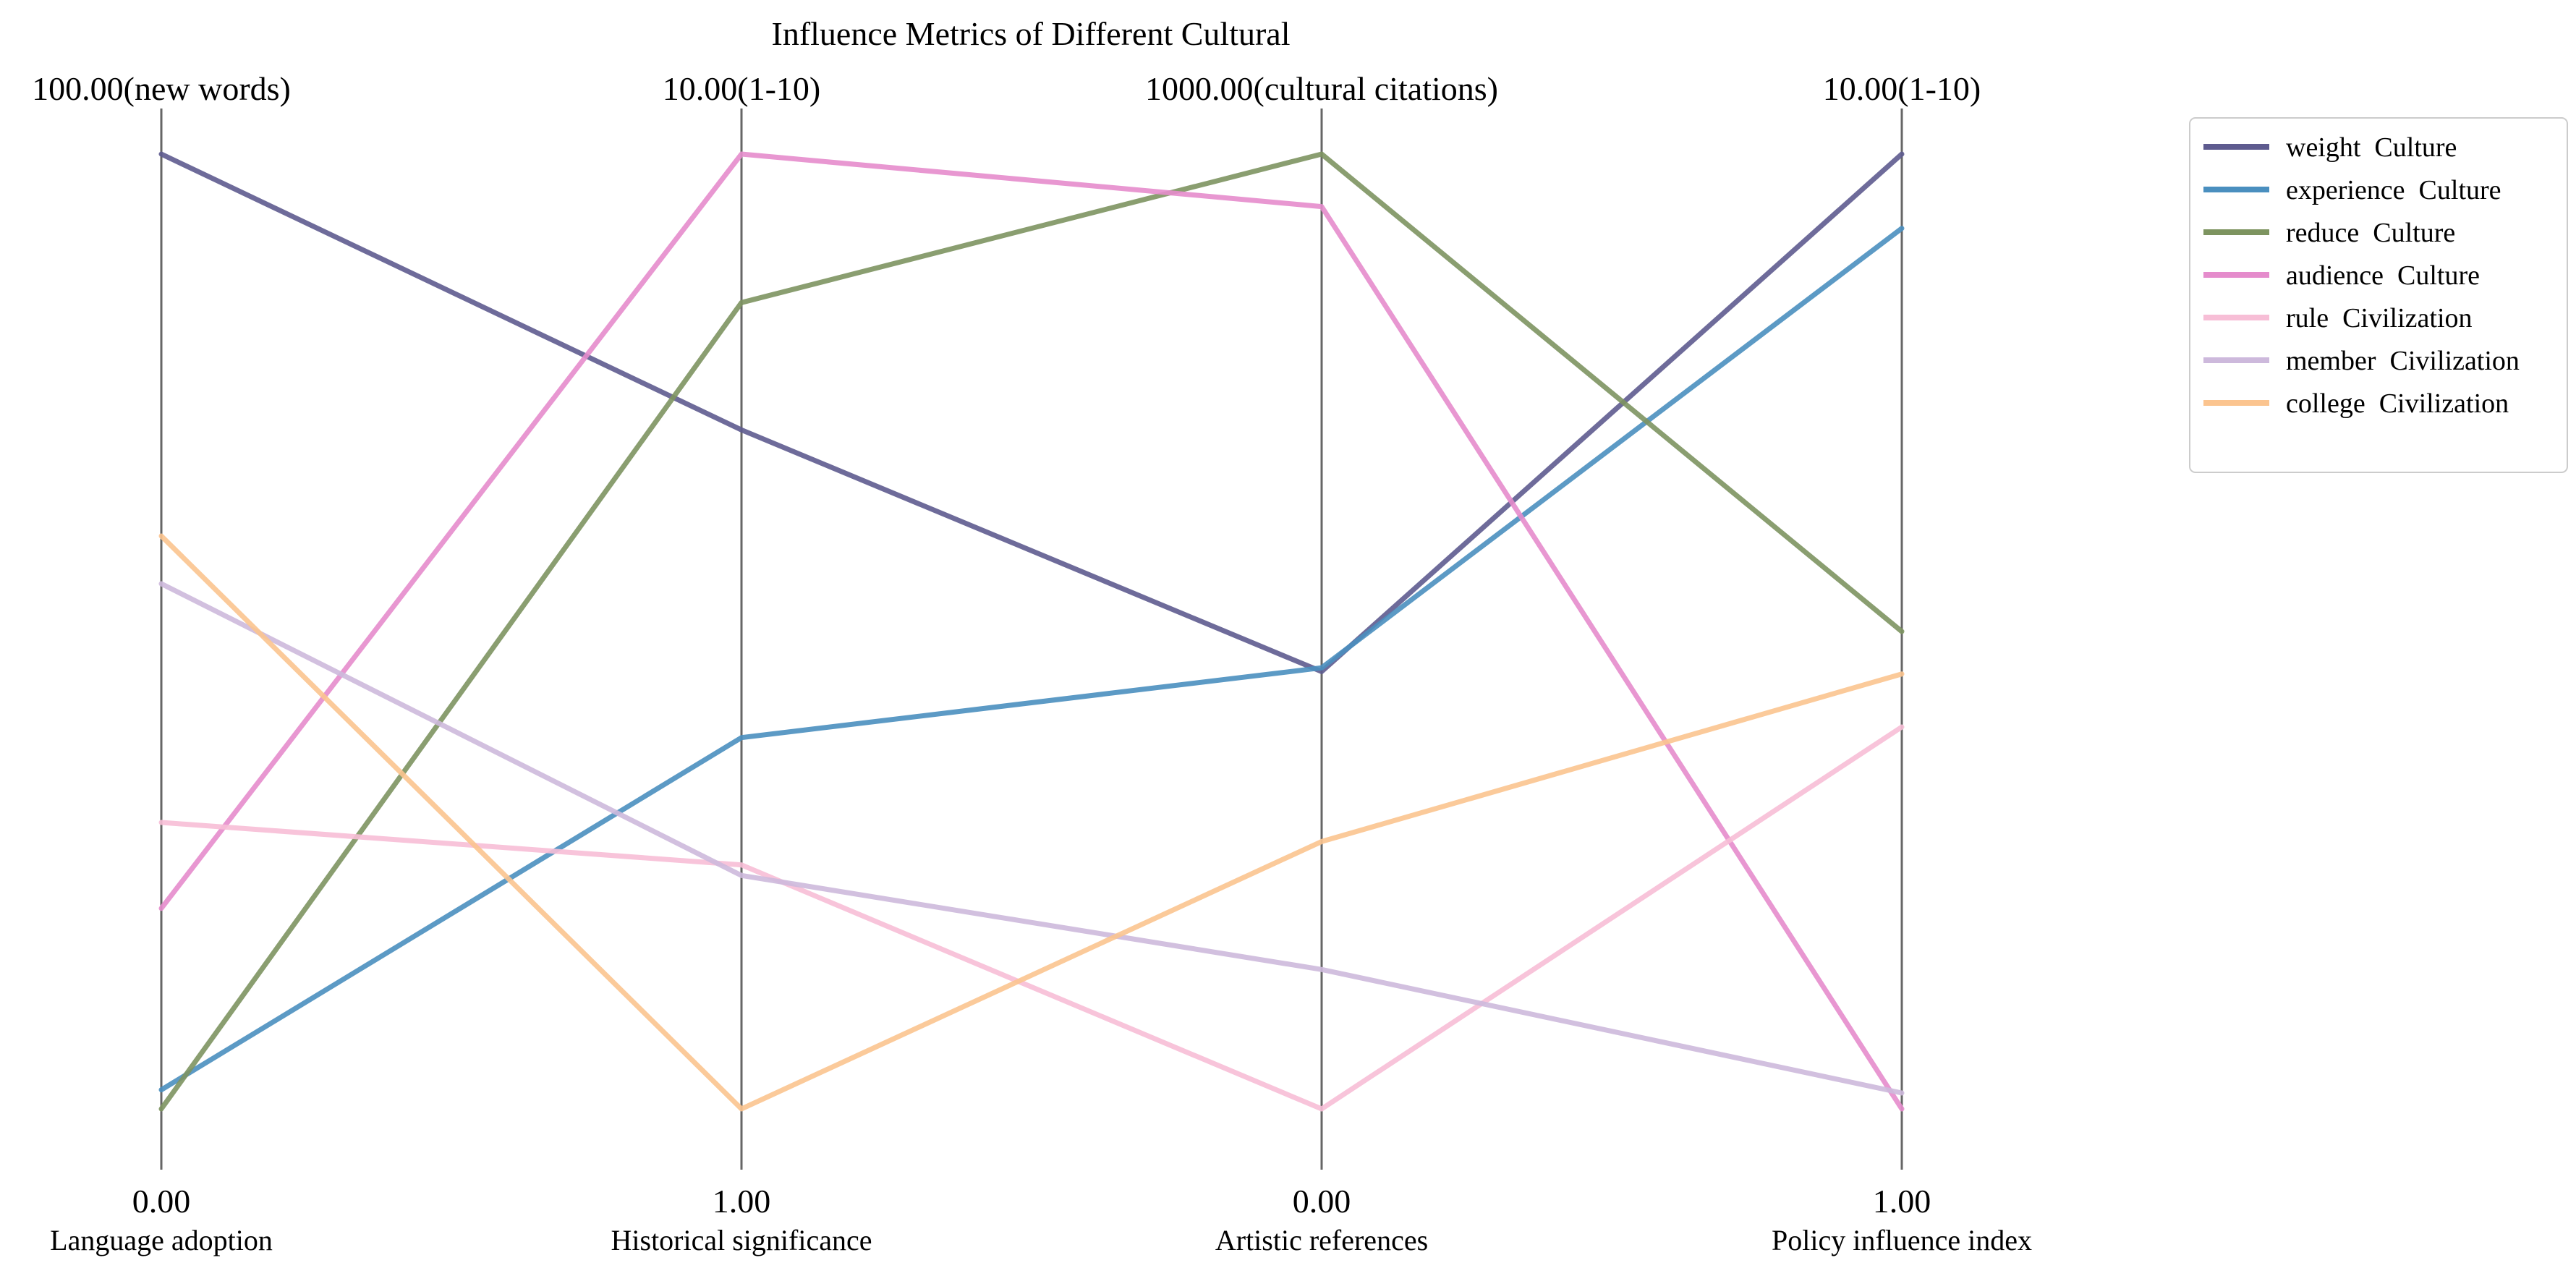 This screenshot has width=2576, height=1276. What do you see at coordinates (742, 1201) in the screenshot?
I see `axis-min-label-historical-significance: 1.00` at bounding box center [742, 1201].